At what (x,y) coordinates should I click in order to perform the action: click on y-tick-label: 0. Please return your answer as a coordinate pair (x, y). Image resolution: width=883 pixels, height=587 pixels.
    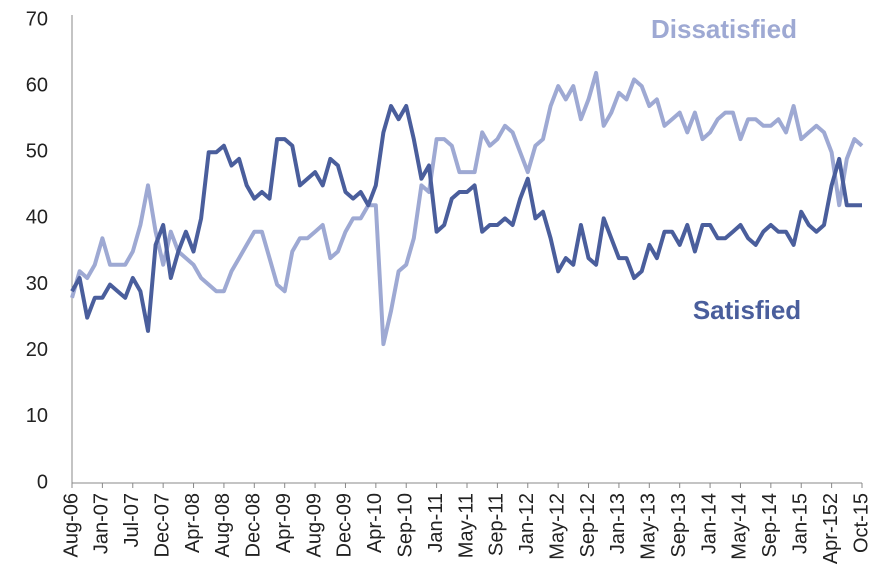
    Looking at the image, I should click on (42, 482).